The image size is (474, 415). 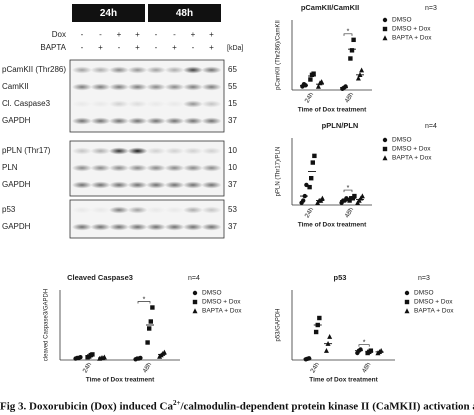 I want to click on time-label: 48h, so click(x=184, y=13).